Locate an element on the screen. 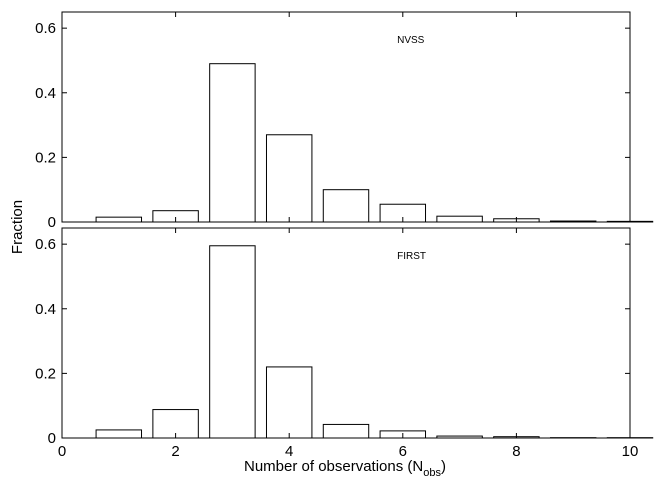  panel-label: NVSS is located at coordinates (411, 40).